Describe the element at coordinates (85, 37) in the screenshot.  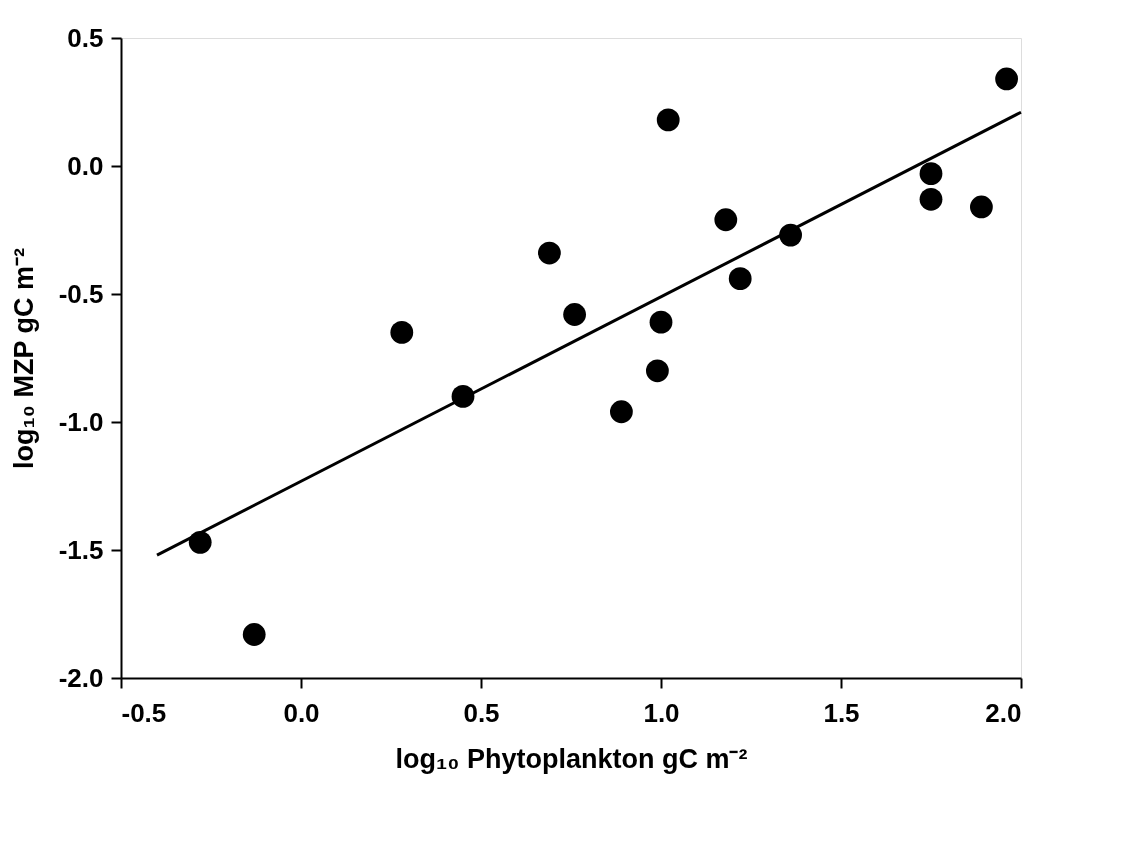
I see `y-tick-label: 0.5` at that location.